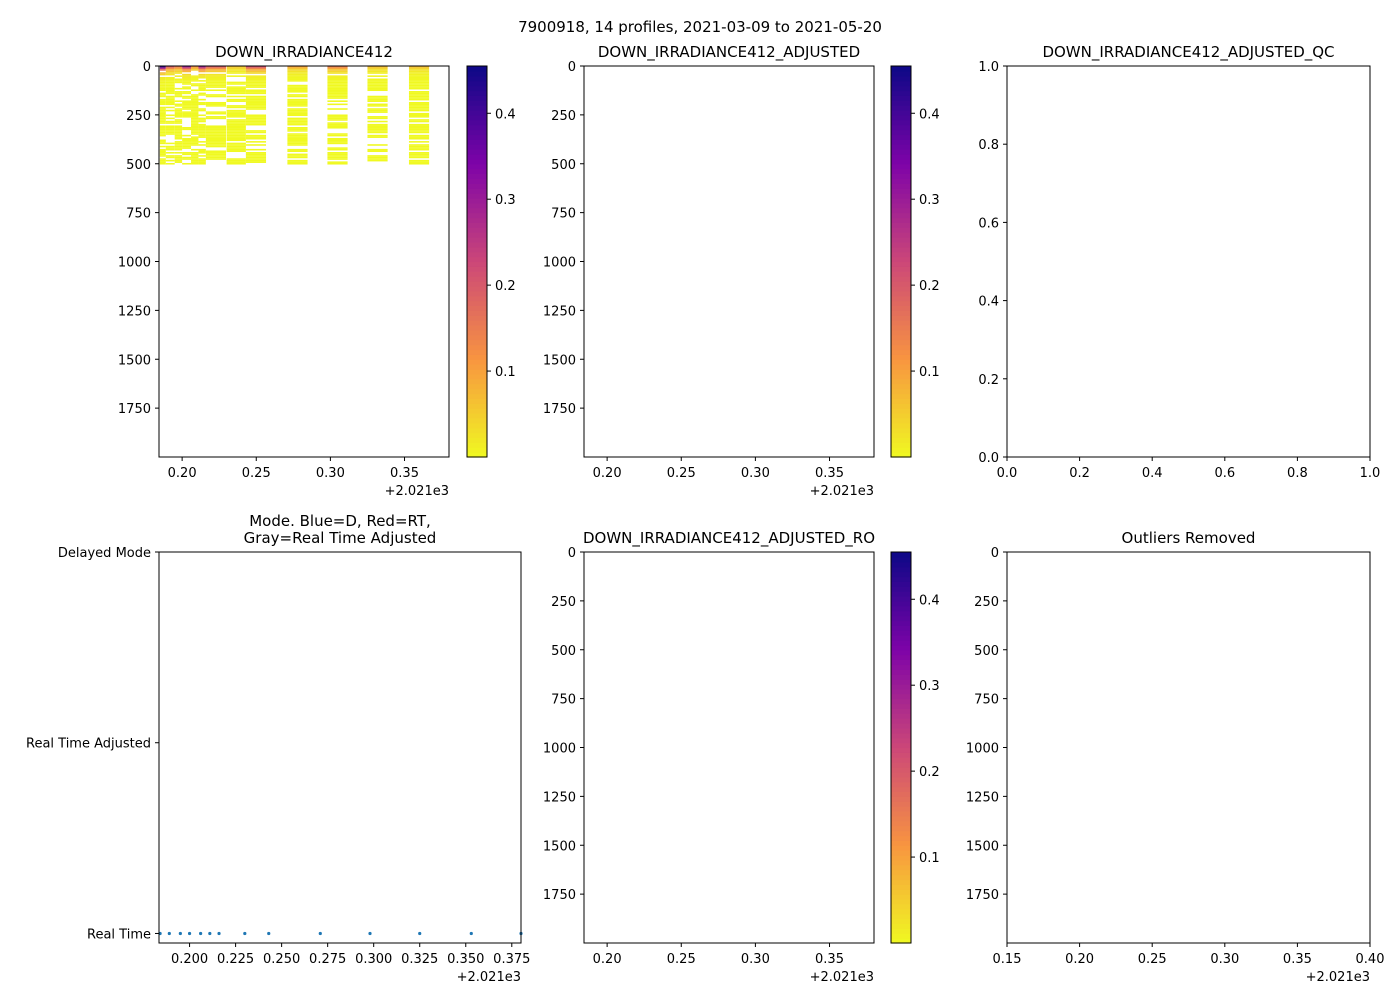  What do you see at coordinates (340, 747) in the screenshot?
I see `axes-frame` at bounding box center [340, 747].